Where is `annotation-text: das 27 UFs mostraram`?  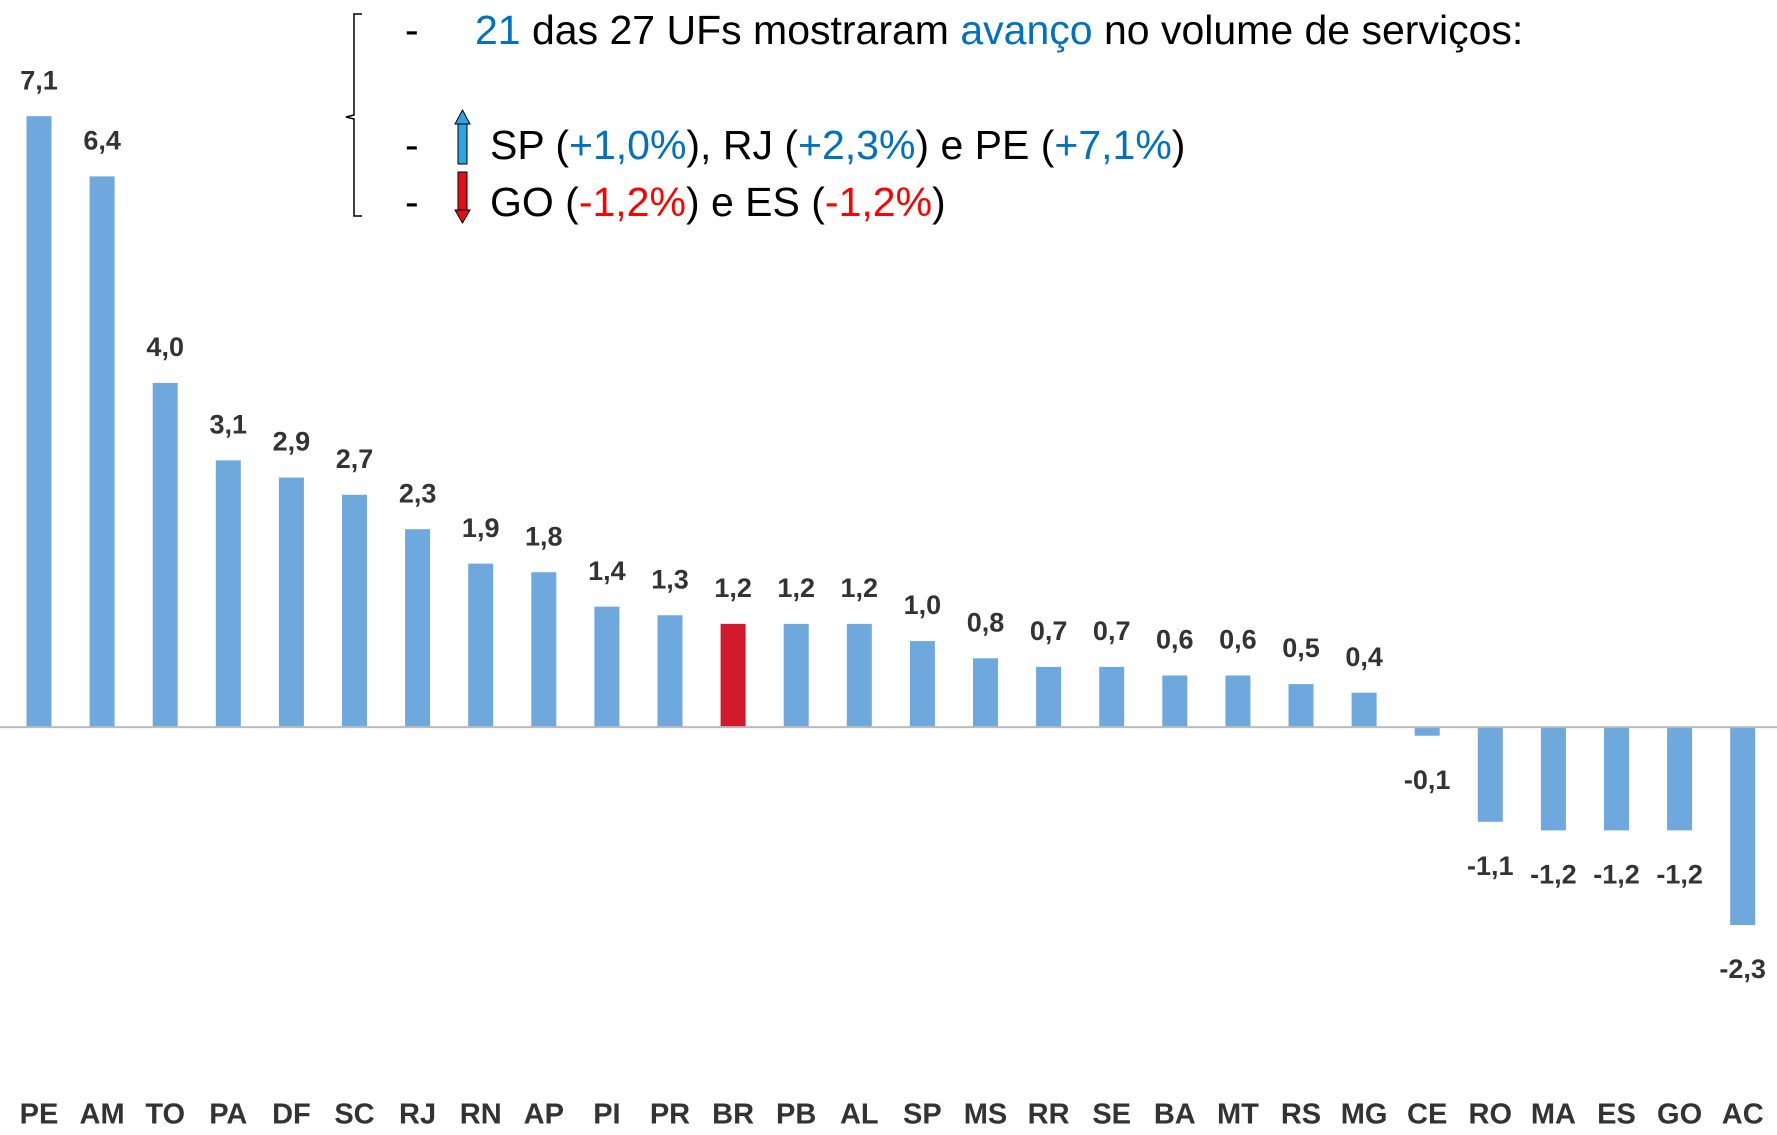 annotation-text: das 27 UFs mostraram is located at coordinates (741, 30).